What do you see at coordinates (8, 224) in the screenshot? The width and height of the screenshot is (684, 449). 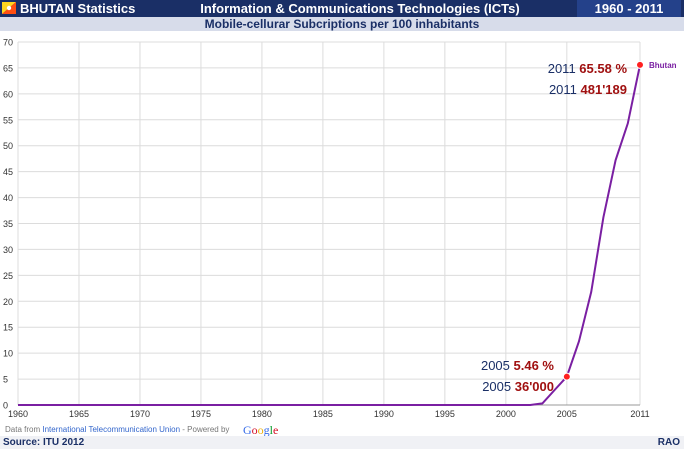 I see `y-tick-label: 35` at bounding box center [8, 224].